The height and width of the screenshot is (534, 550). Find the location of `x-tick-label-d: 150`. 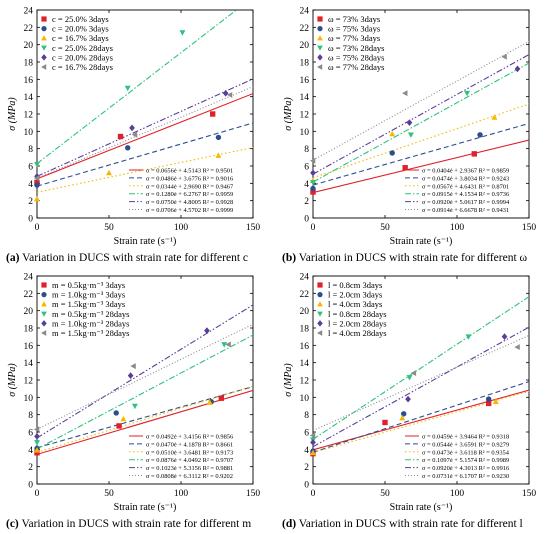

x-tick-label-d: 150 is located at coordinates (529, 494).